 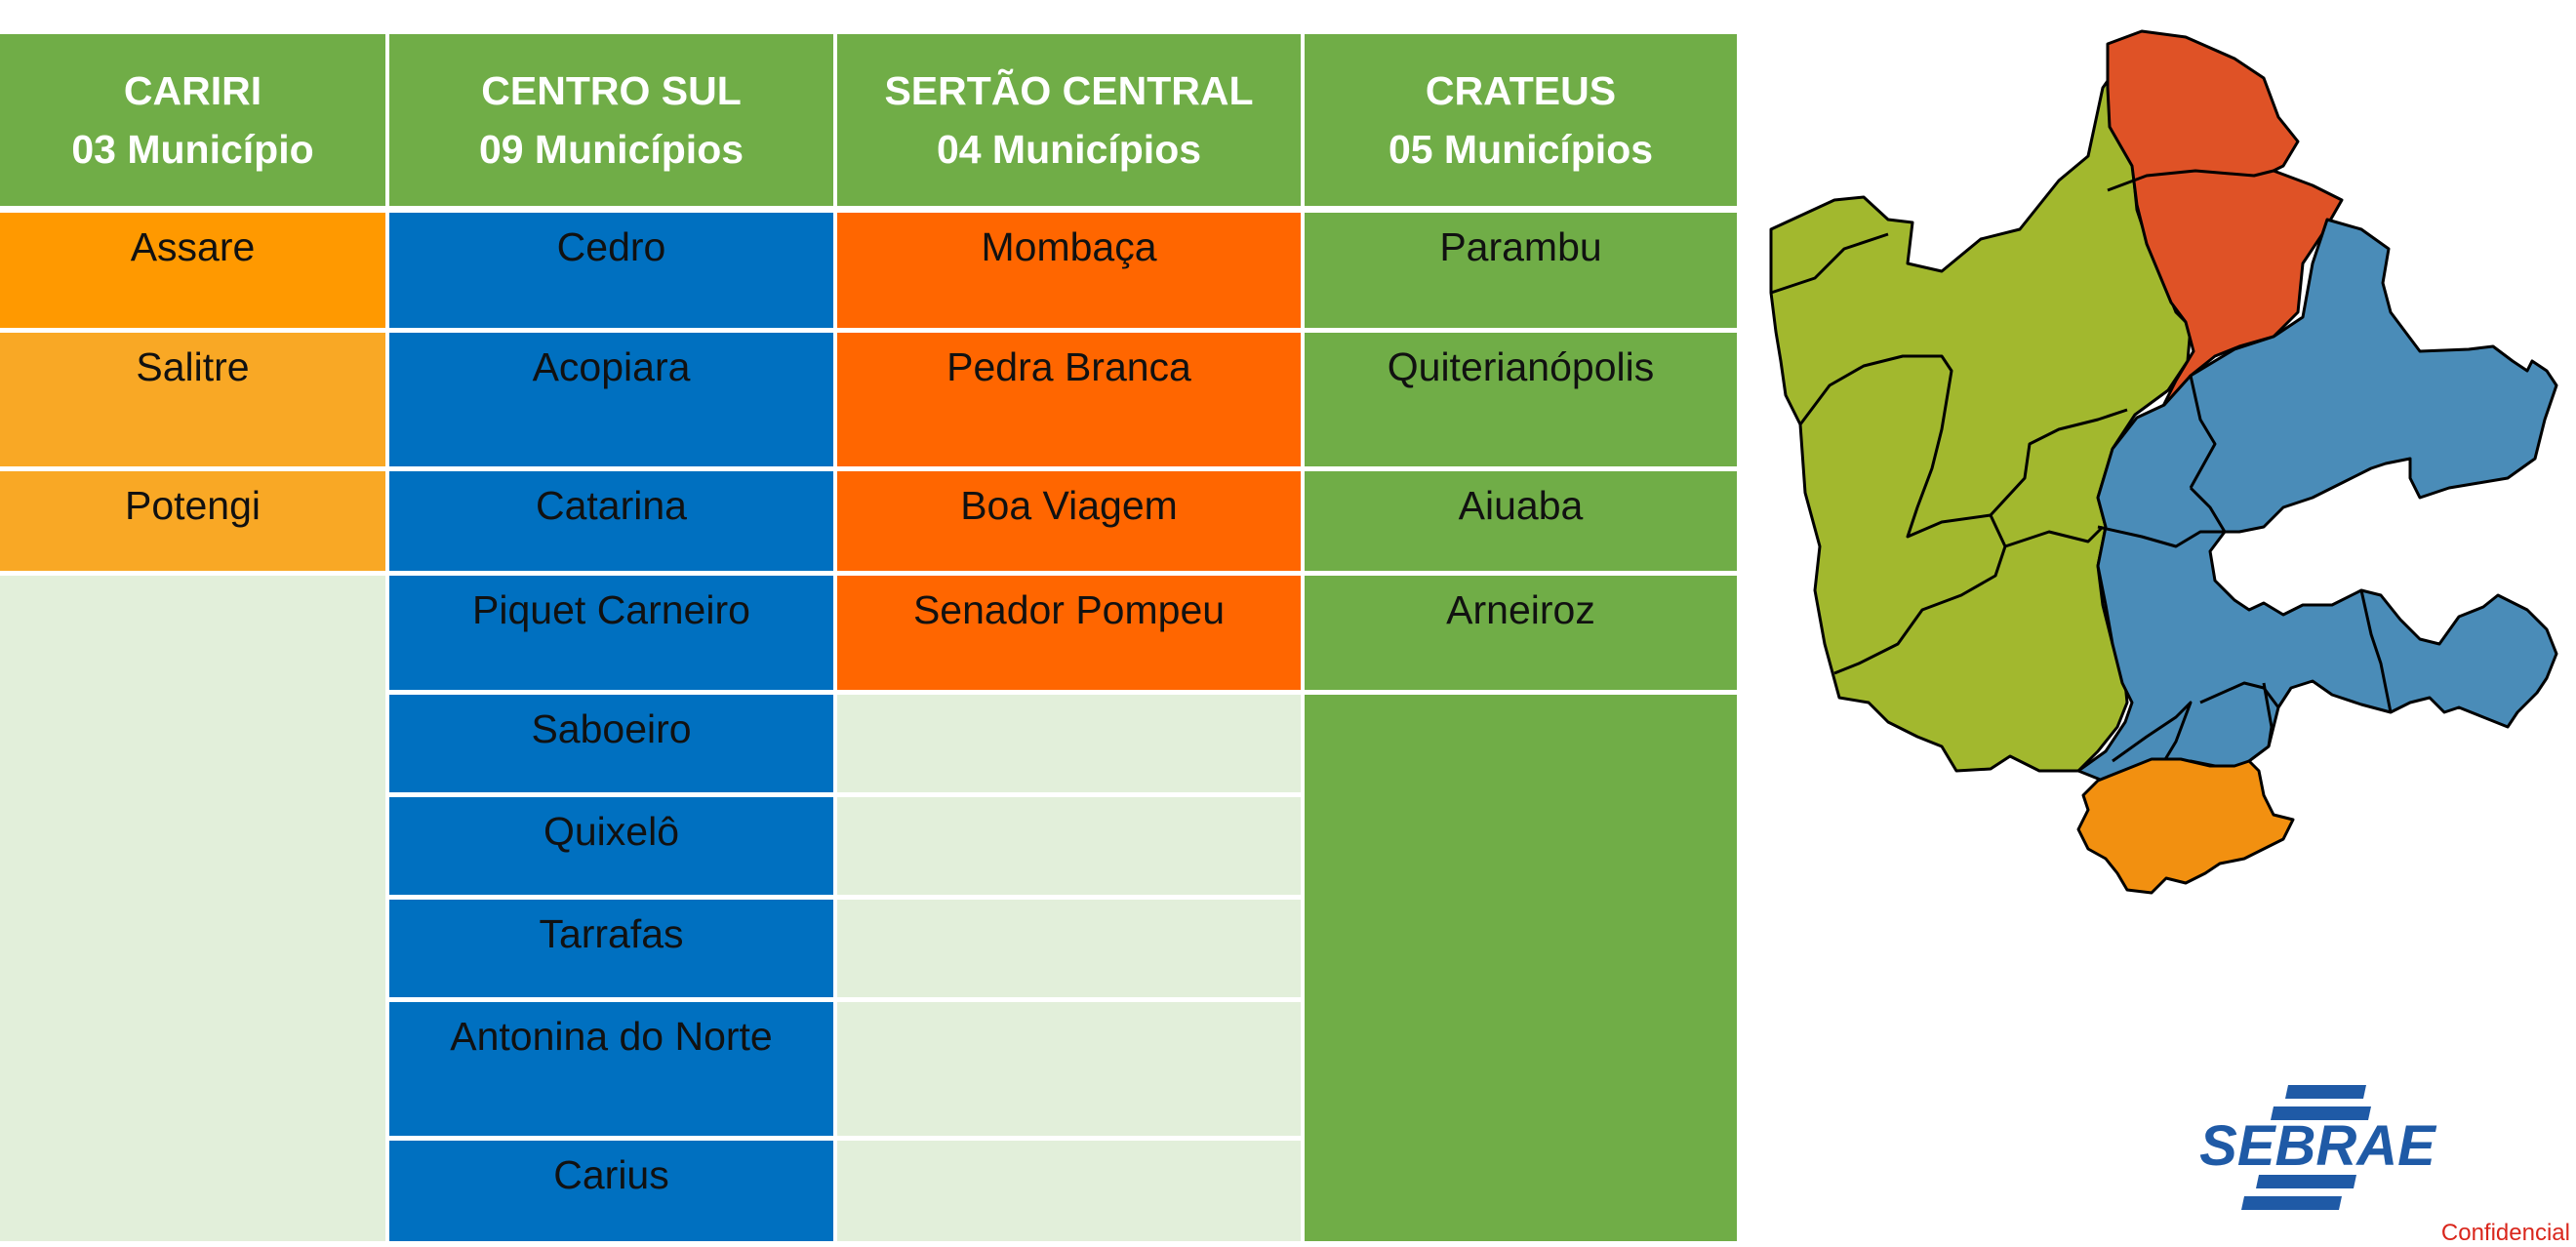 What do you see at coordinates (1521, 270) in the screenshot?
I see `cell-parambu: Parambu` at bounding box center [1521, 270].